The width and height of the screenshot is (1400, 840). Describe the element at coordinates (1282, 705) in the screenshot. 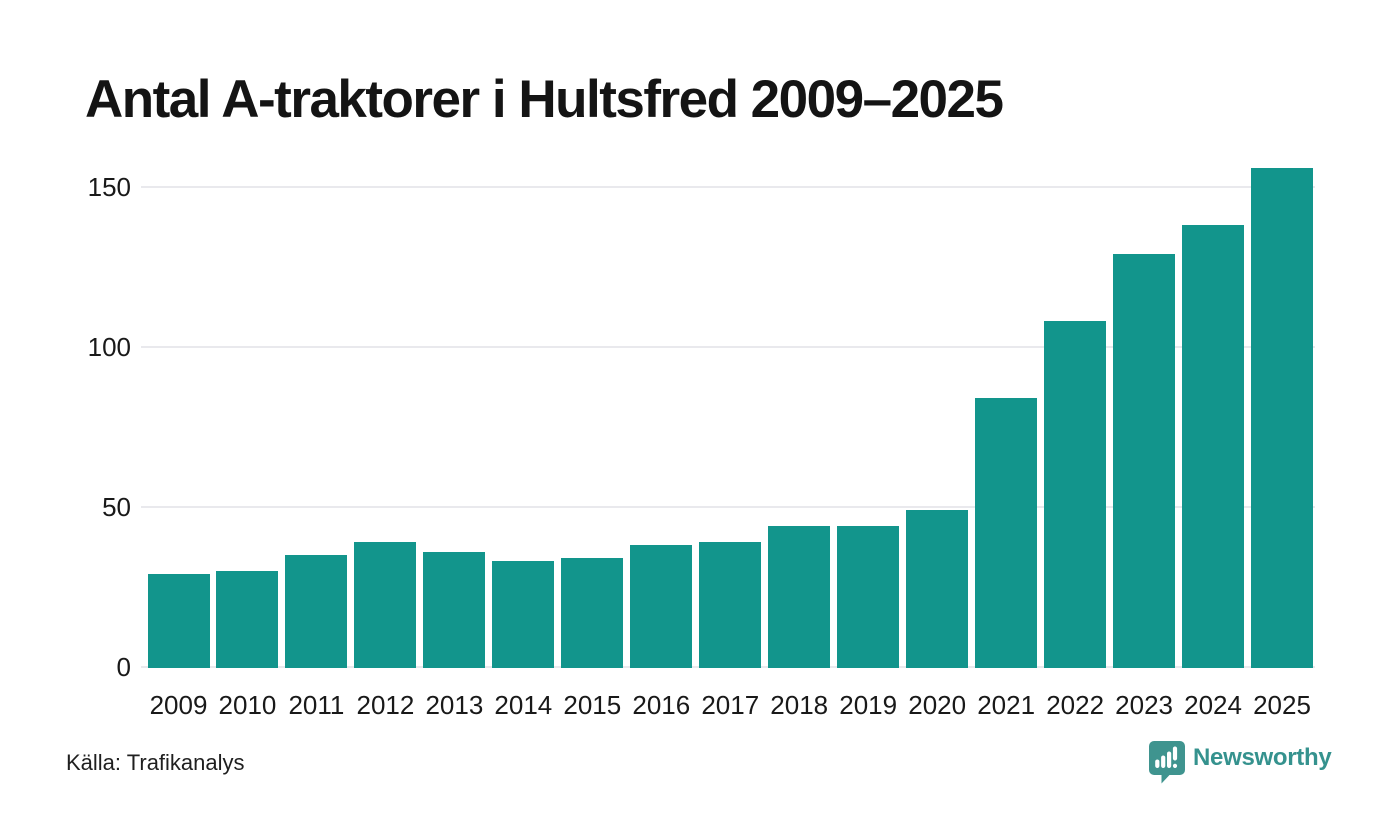

I see `x-axis-tick-2025: 2025` at that location.